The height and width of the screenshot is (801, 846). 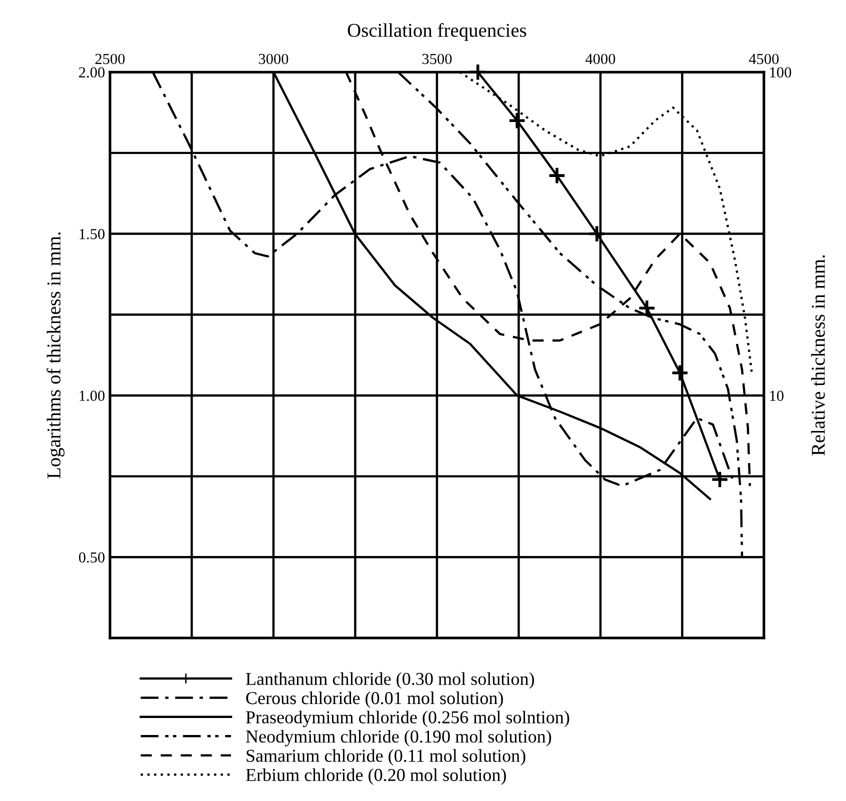 What do you see at coordinates (376, 776) in the screenshot?
I see `legend-label: Erbium chloride (0.20 mol solution)` at bounding box center [376, 776].